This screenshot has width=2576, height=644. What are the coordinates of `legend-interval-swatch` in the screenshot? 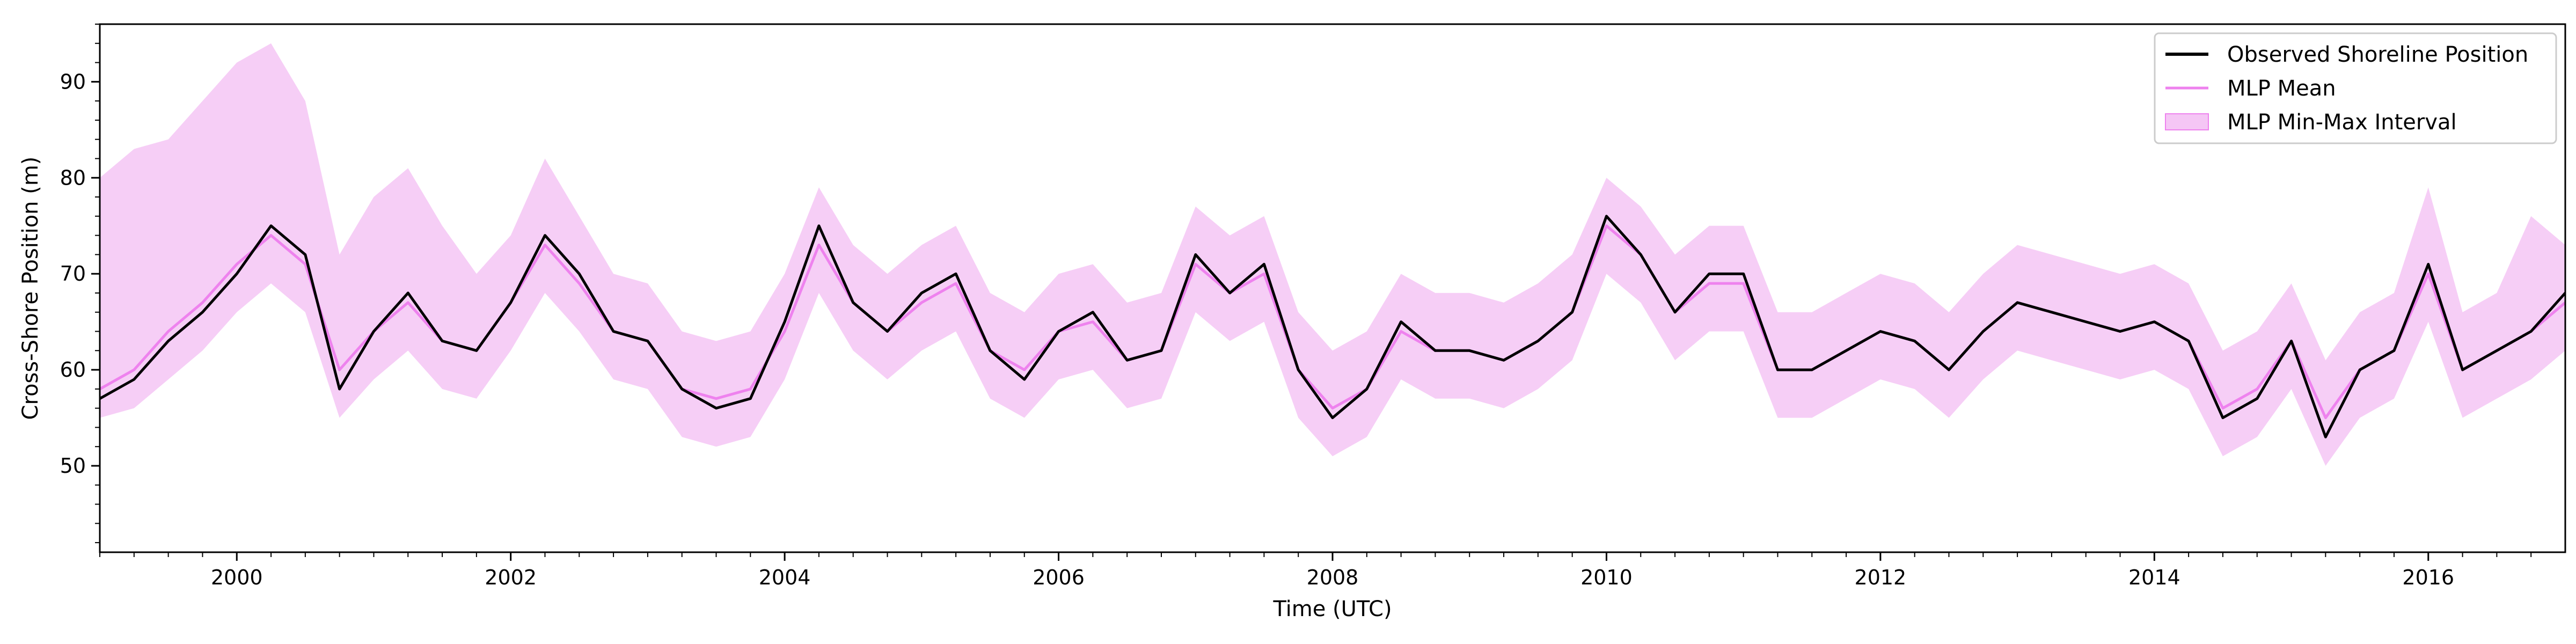 It's located at (2187, 121).